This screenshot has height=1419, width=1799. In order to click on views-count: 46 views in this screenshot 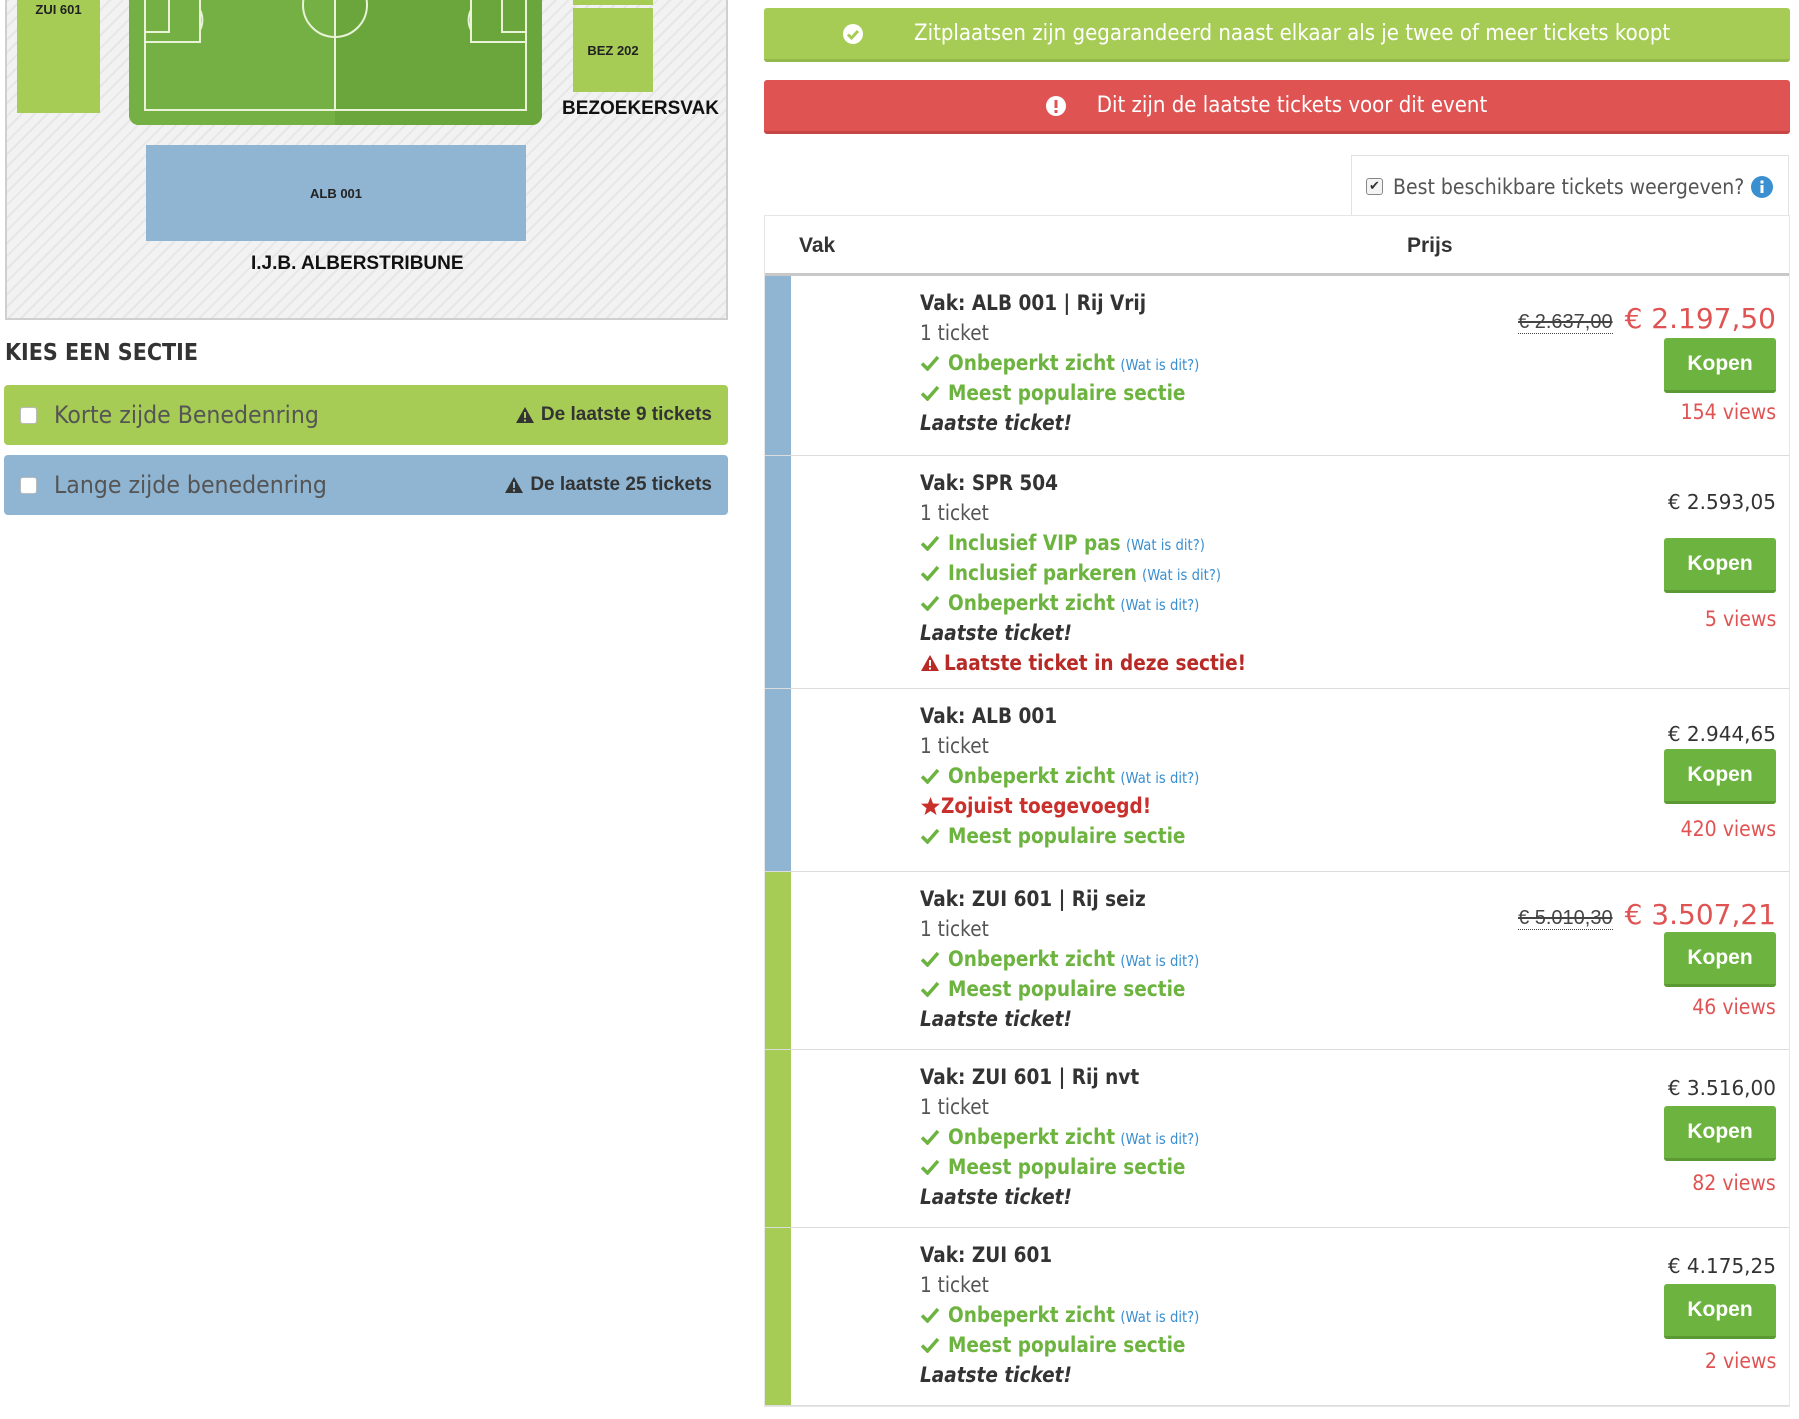, I will do `click(1734, 1007)`.